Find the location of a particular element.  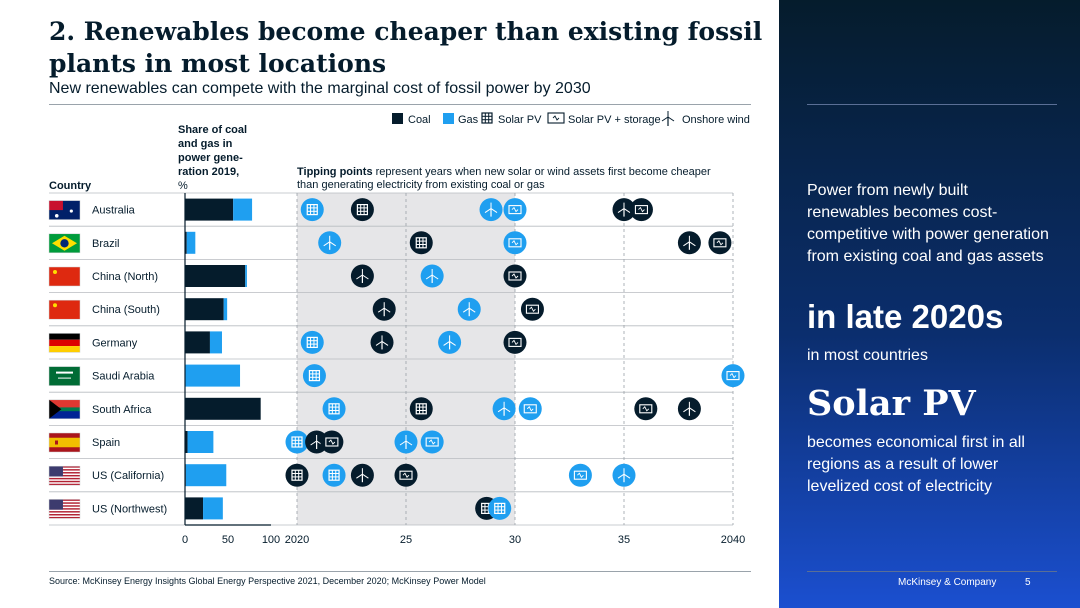

wind-turbine-icon is located at coordinates (668, 118).